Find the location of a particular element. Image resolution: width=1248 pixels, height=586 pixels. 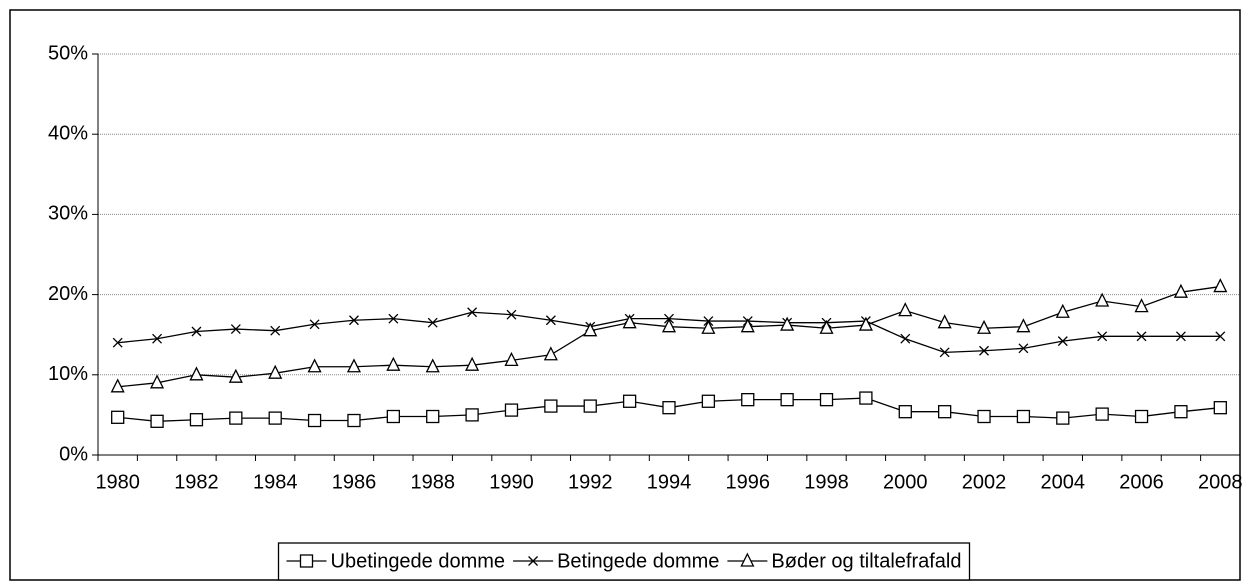

x-tick-label: 1996 is located at coordinates (748, 482).